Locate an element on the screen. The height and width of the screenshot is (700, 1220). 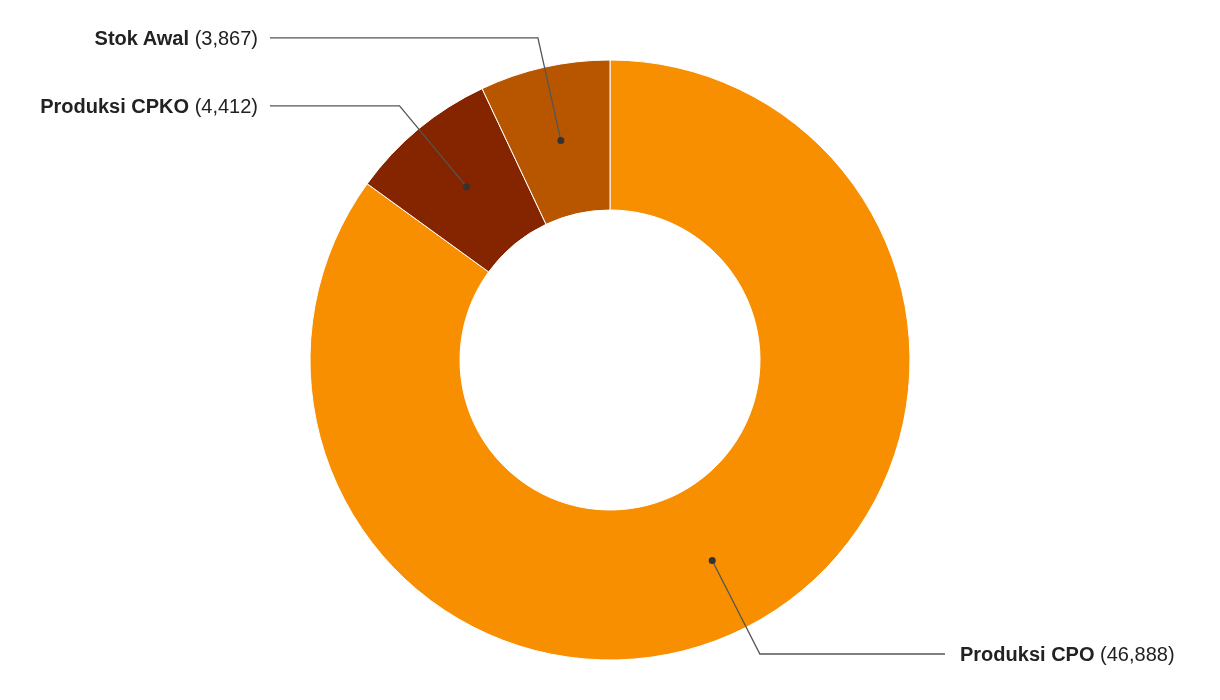
slice-label: Produksi CPKO is located at coordinates (115, 105).